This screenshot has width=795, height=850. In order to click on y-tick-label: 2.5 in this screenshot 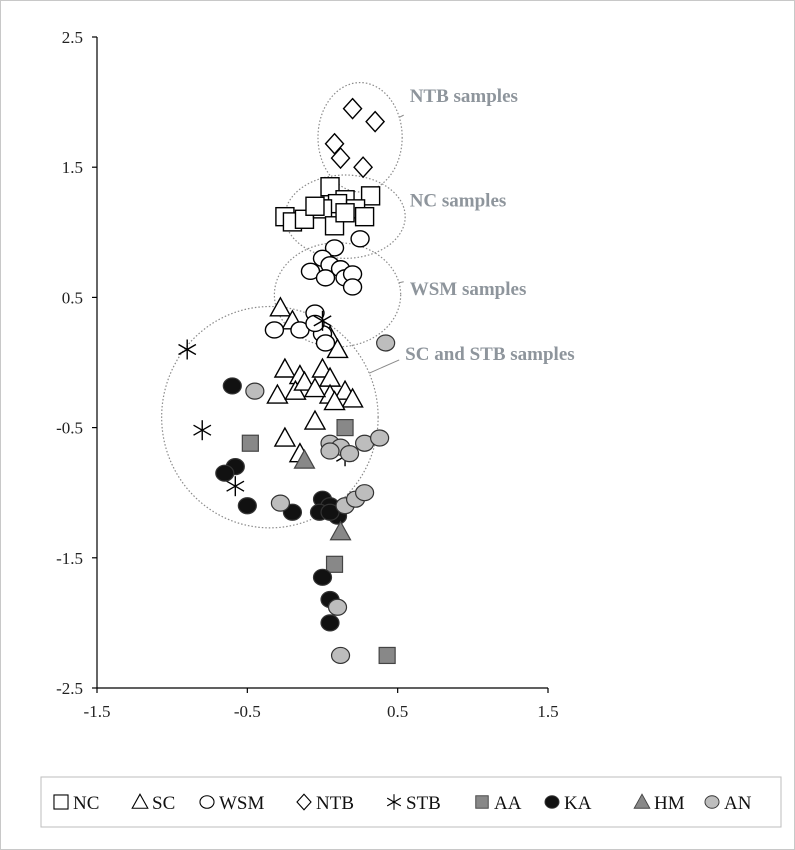, I will do `click(72, 37)`.